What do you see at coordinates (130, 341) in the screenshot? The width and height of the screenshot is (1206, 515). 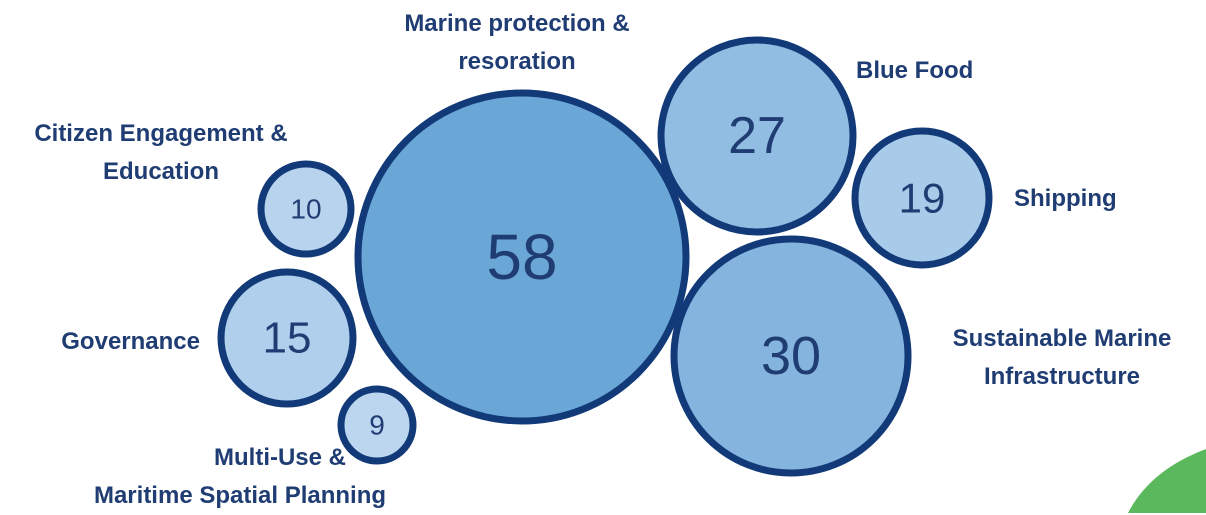 I see `bubble-label-line: Governance` at bounding box center [130, 341].